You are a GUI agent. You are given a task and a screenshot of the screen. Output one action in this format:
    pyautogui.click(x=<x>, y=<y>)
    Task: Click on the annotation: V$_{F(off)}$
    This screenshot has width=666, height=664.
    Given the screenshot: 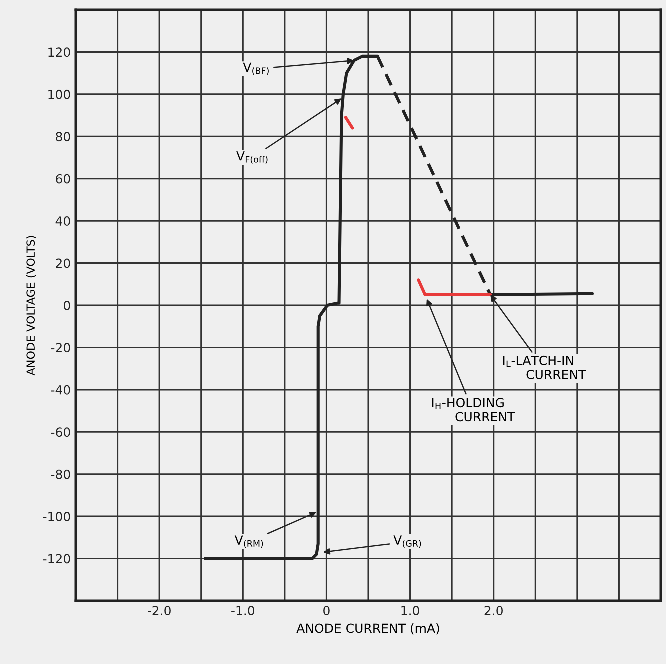 What is the action you would take?
    pyautogui.click(x=252, y=158)
    